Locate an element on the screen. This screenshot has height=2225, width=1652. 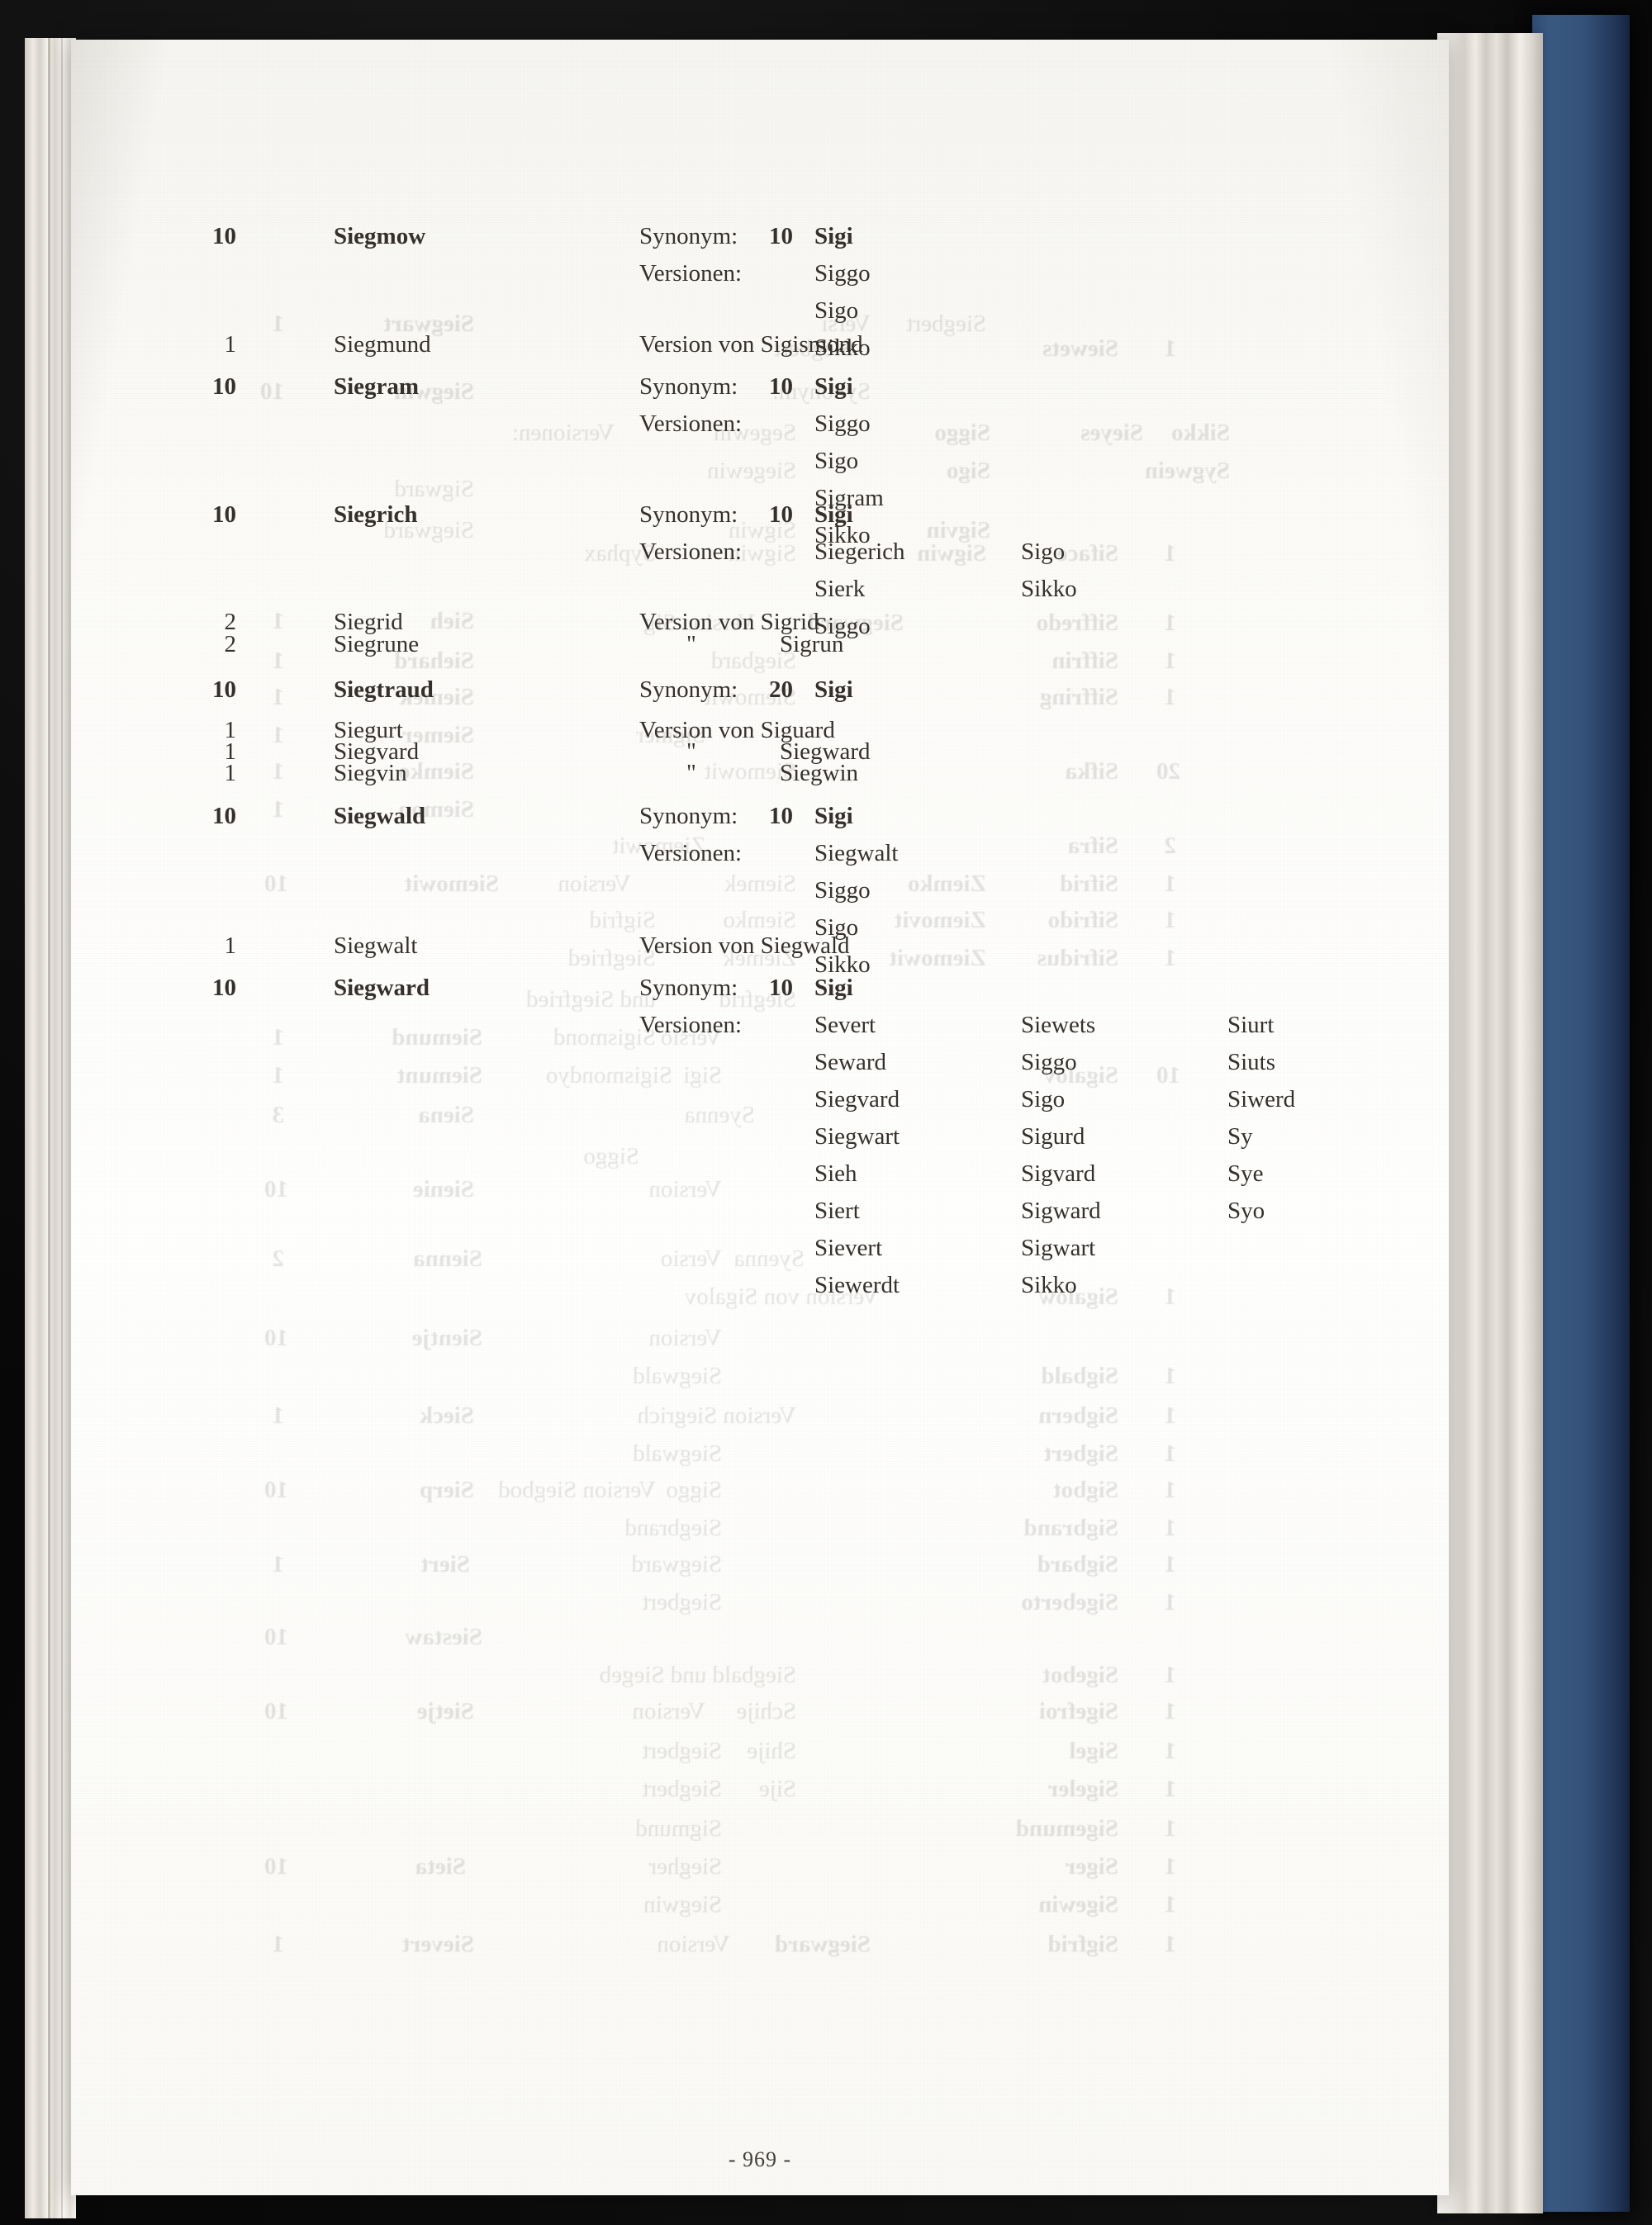
book-gutter is located at coordinates (50, 1128).